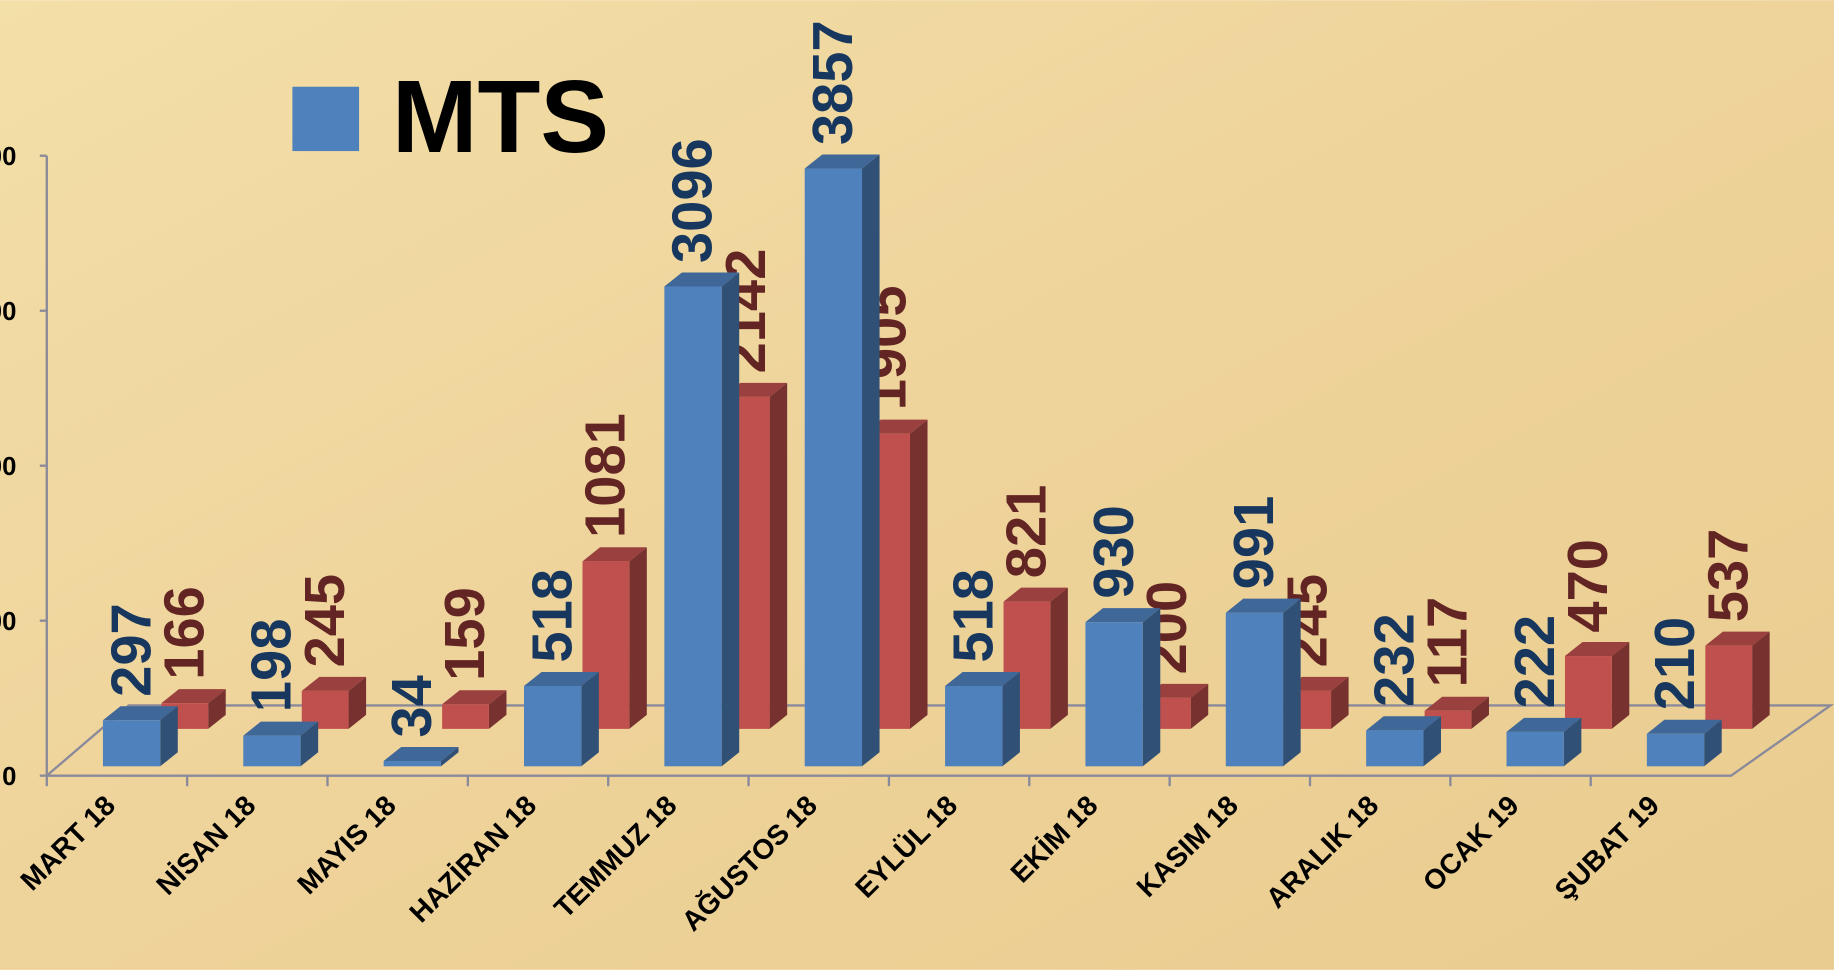 The width and height of the screenshot is (1834, 970). What do you see at coordinates (8, 467) in the screenshot?
I see `y-tick-label: 2000` at bounding box center [8, 467].